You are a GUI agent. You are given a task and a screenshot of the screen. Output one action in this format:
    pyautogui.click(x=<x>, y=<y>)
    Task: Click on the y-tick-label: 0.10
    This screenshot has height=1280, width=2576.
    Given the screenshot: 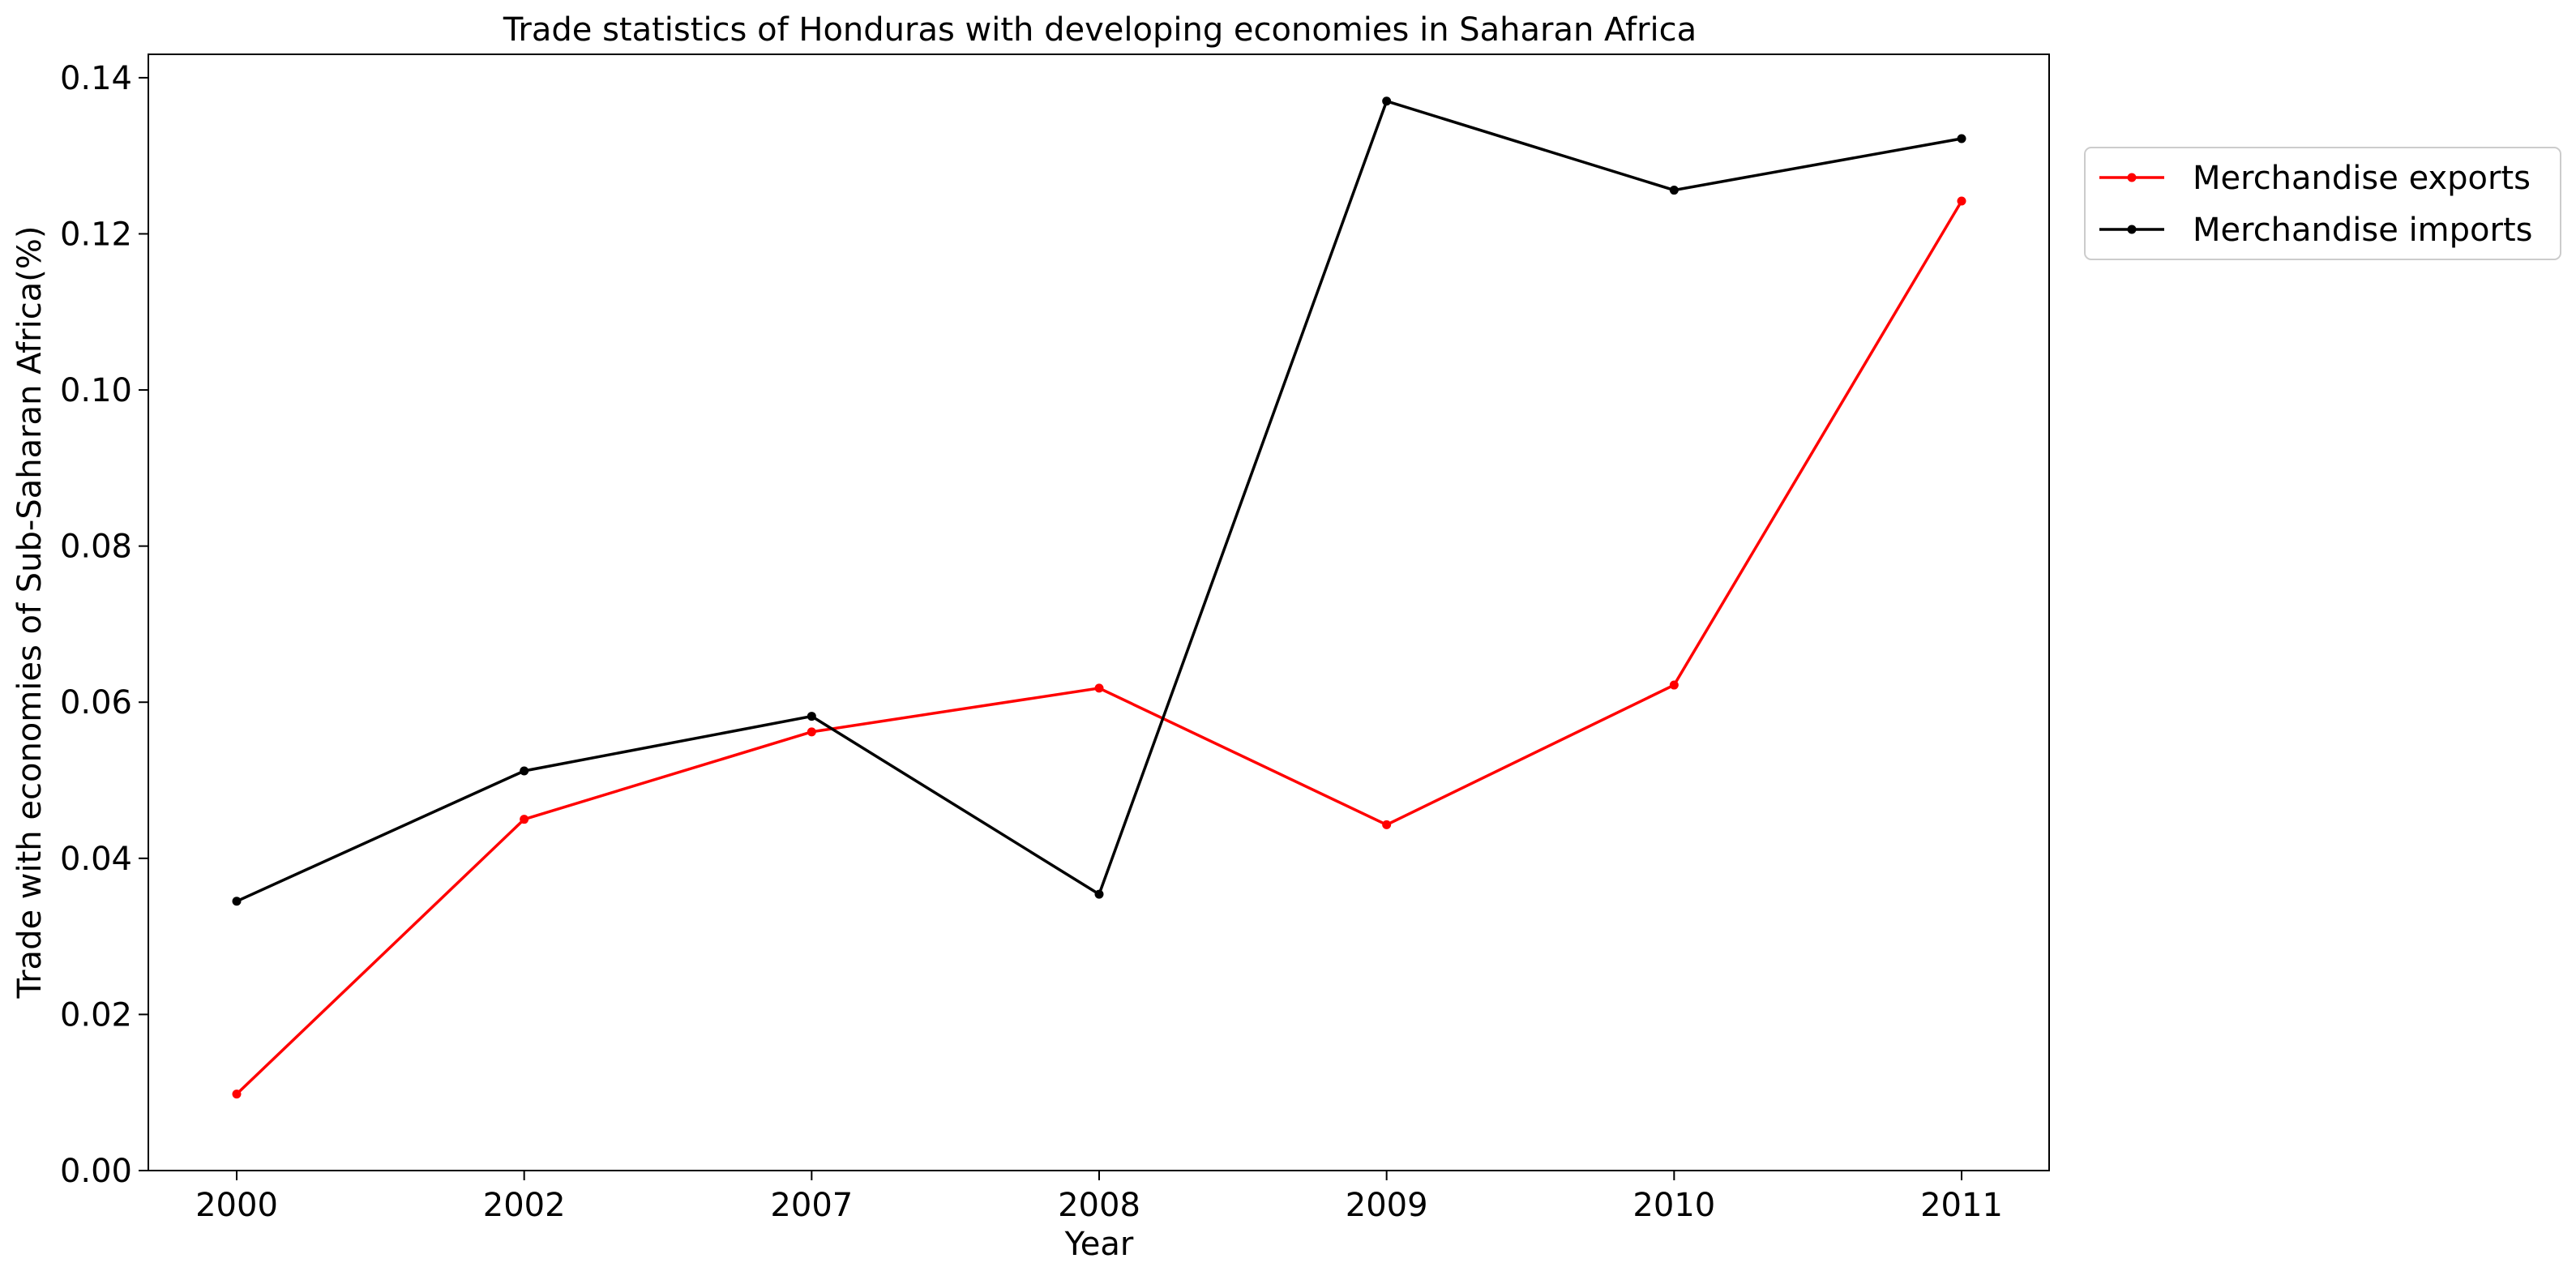 What is the action you would take?
    pyautogui.click(x=96, y=391)
    